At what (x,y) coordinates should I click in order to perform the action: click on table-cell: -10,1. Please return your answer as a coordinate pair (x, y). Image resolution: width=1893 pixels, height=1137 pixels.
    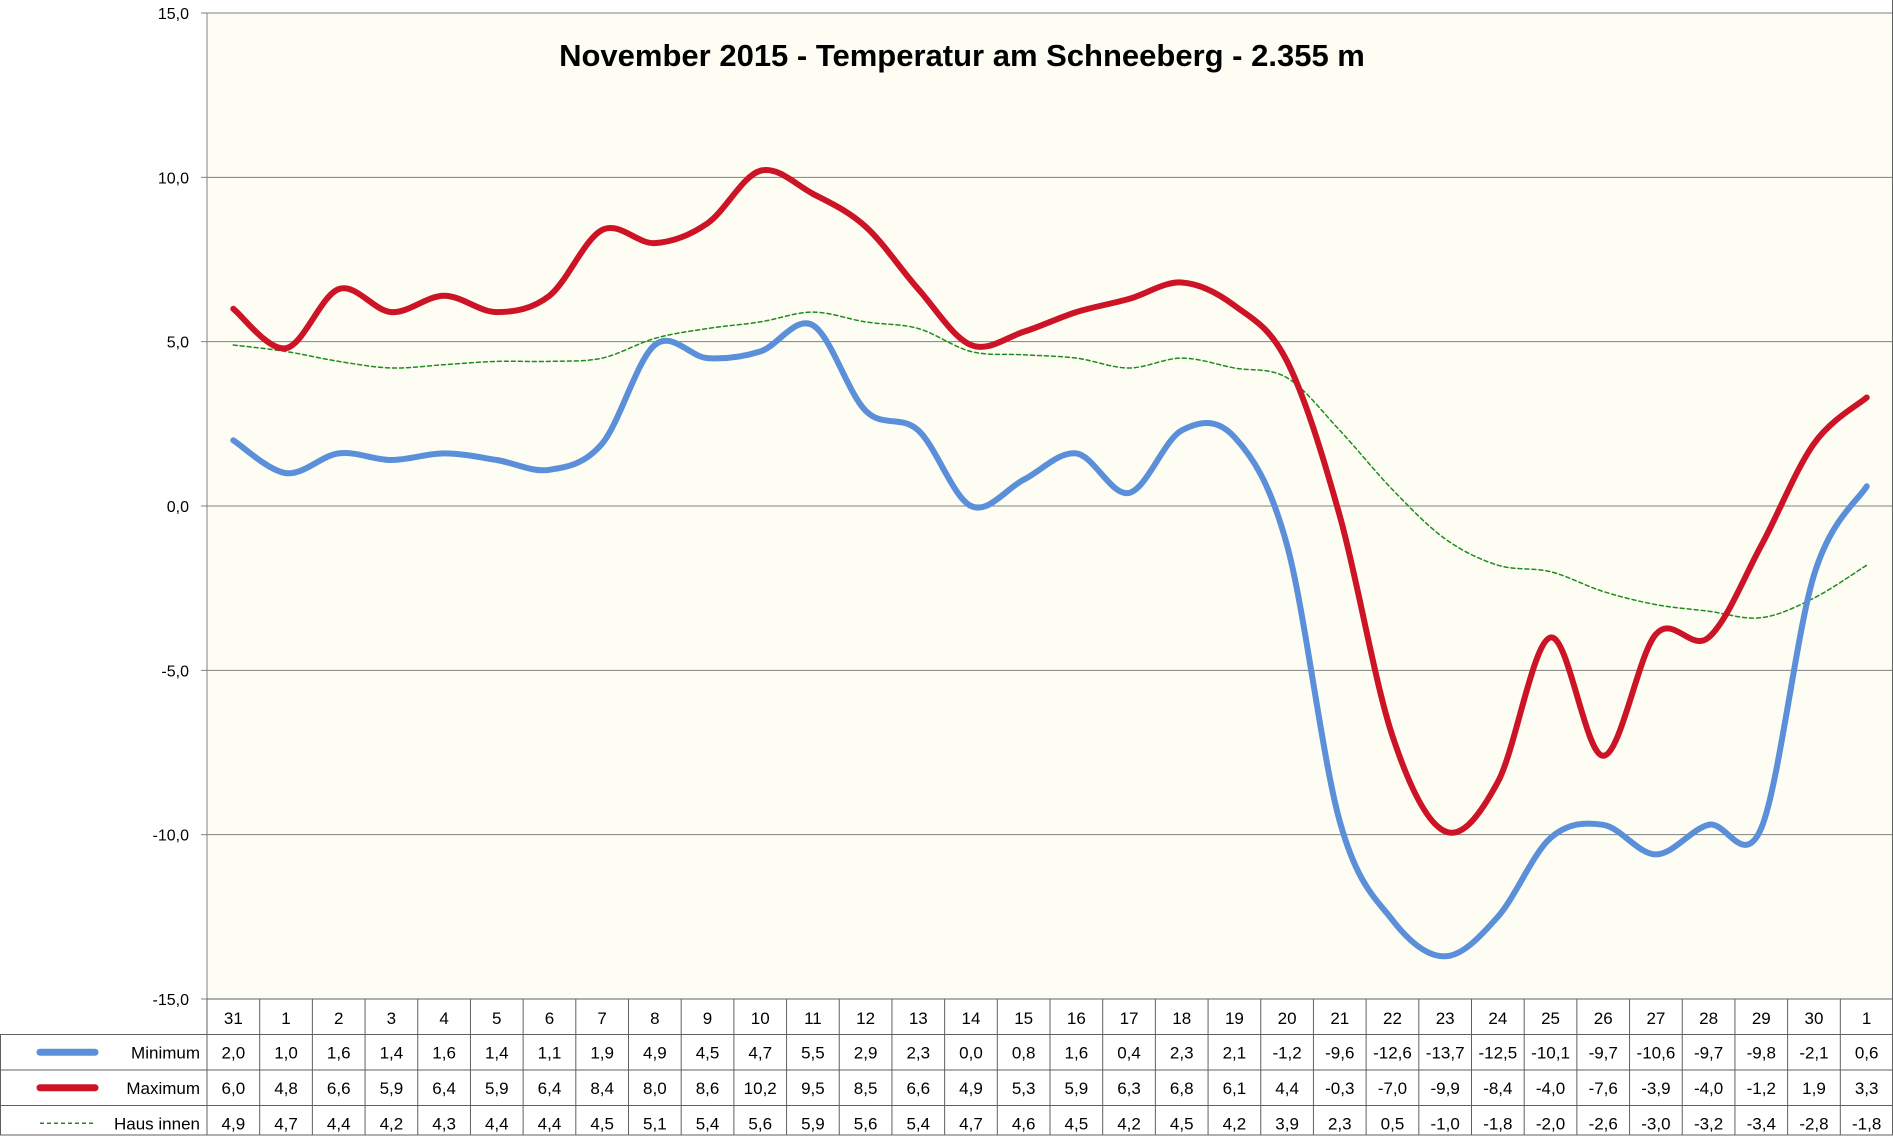
    Looking at the image, I should click on (1550, 1052).